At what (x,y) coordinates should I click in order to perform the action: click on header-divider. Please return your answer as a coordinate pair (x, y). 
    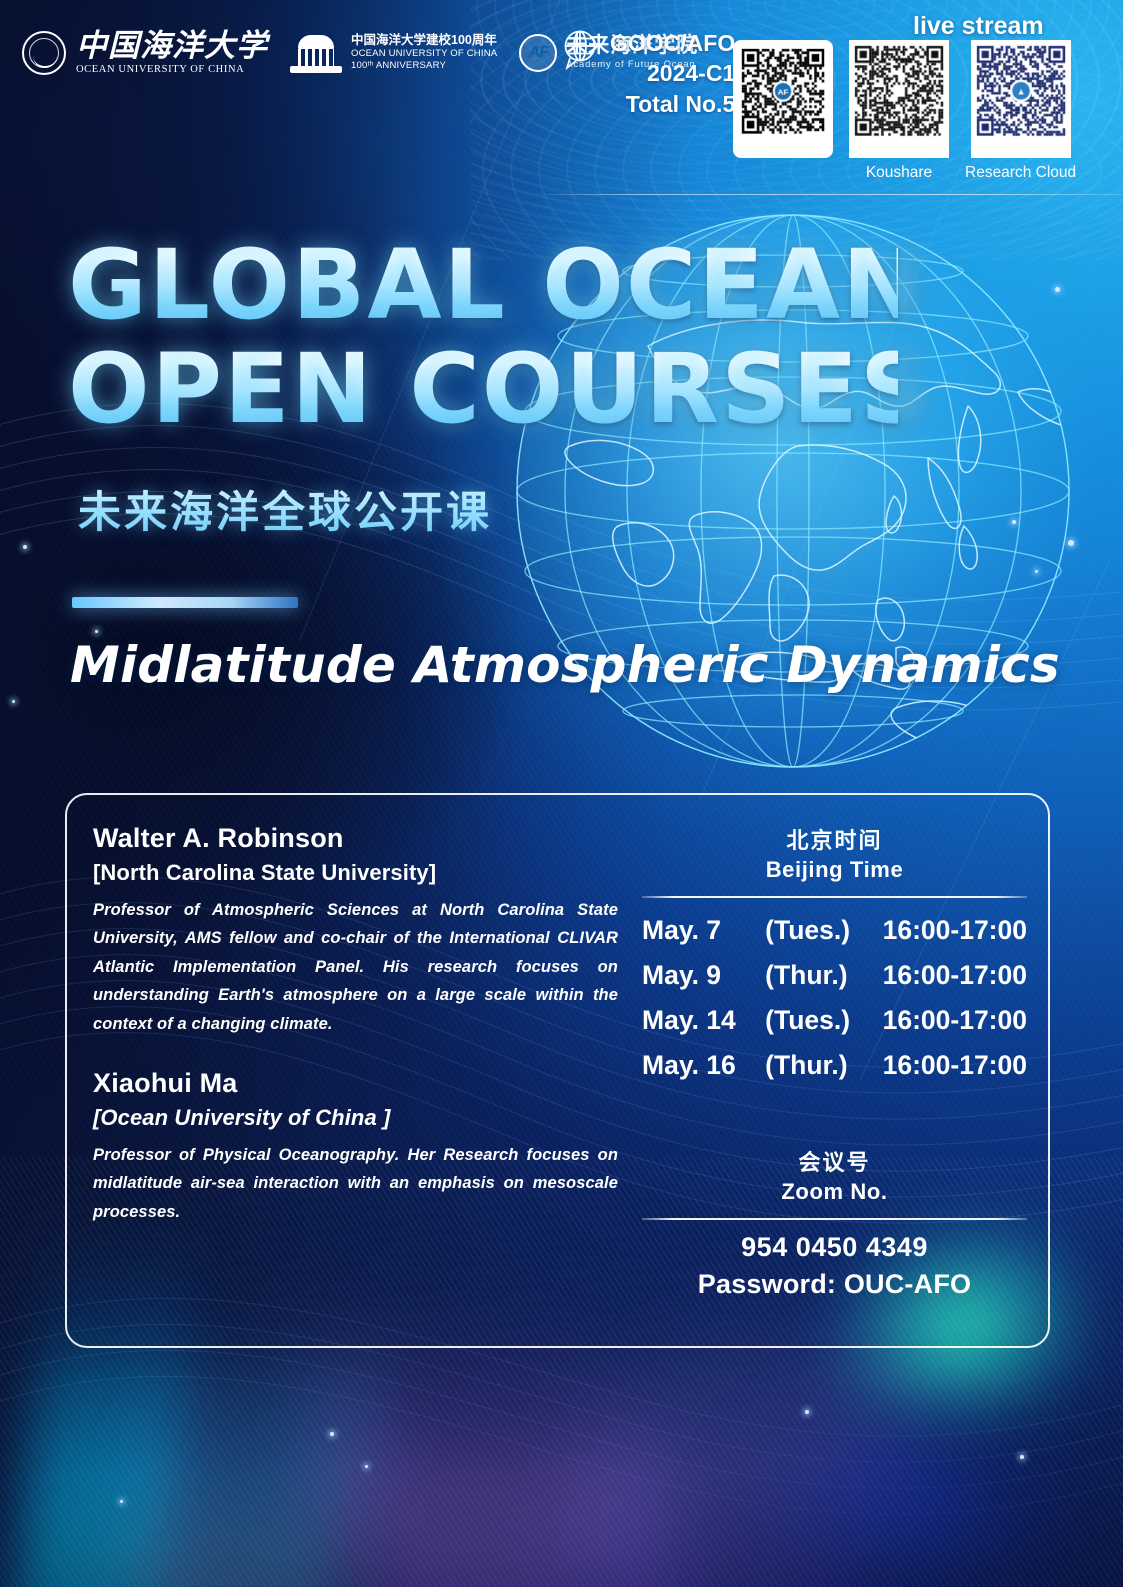
    Looking at the image, I should click on (826, 194).